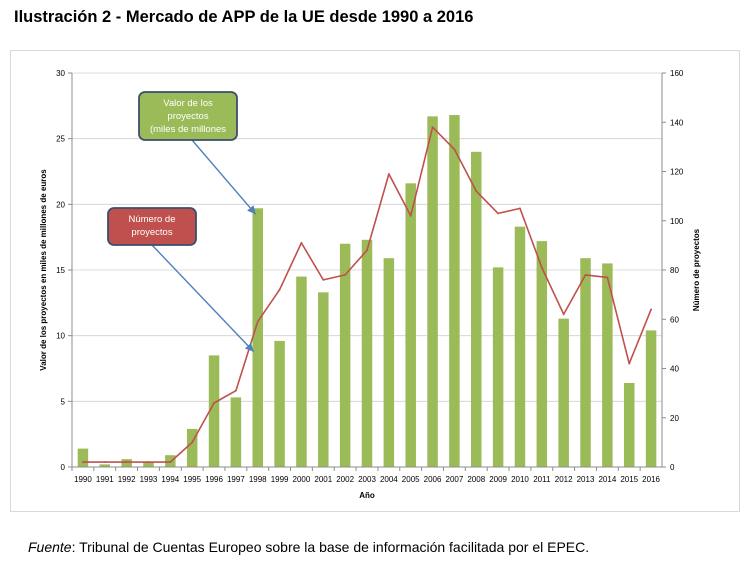  I want to click on callout-text: proyectos, so click(151, 232).